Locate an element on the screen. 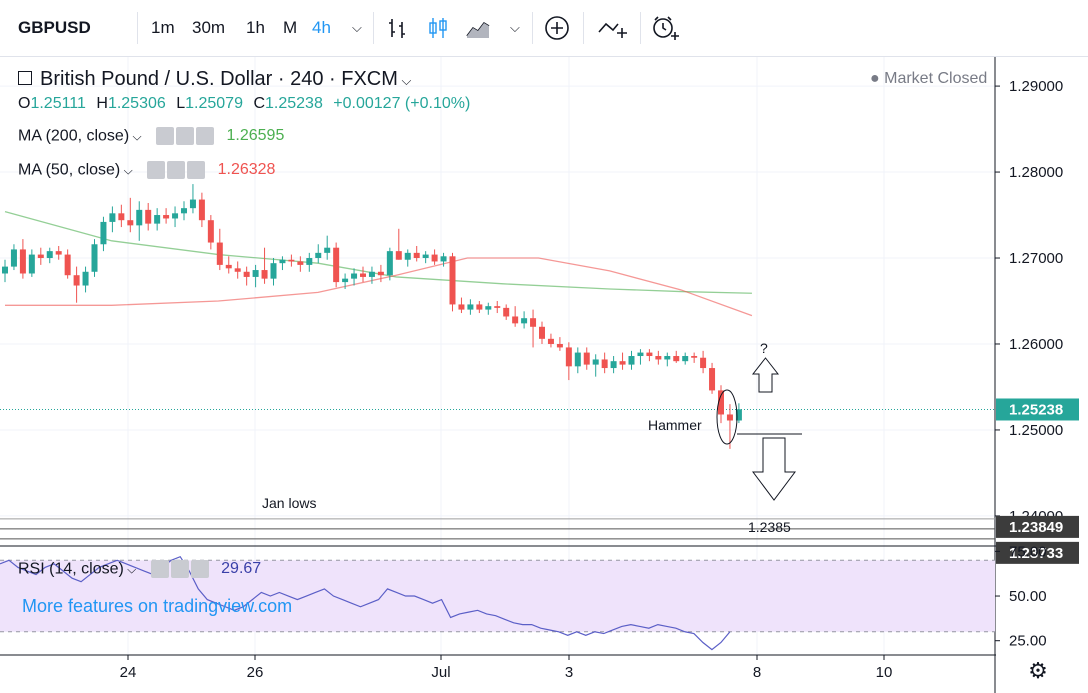 This screenshot has width=1088, height=693. rsi-value: 29.67 is located at coordinates (241, 569).